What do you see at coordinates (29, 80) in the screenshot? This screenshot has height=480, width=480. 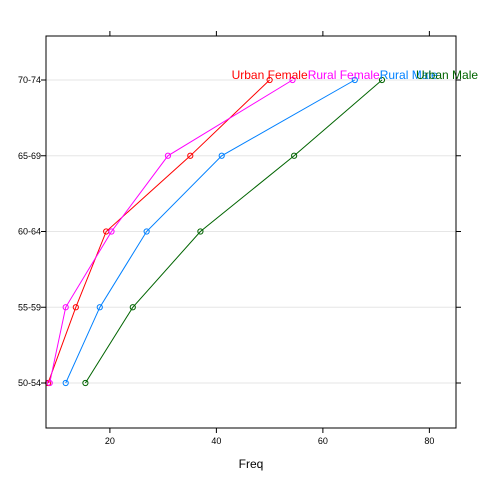 I see `y-tick-label-70-74: 70-74` at bounding box center [29, 80].